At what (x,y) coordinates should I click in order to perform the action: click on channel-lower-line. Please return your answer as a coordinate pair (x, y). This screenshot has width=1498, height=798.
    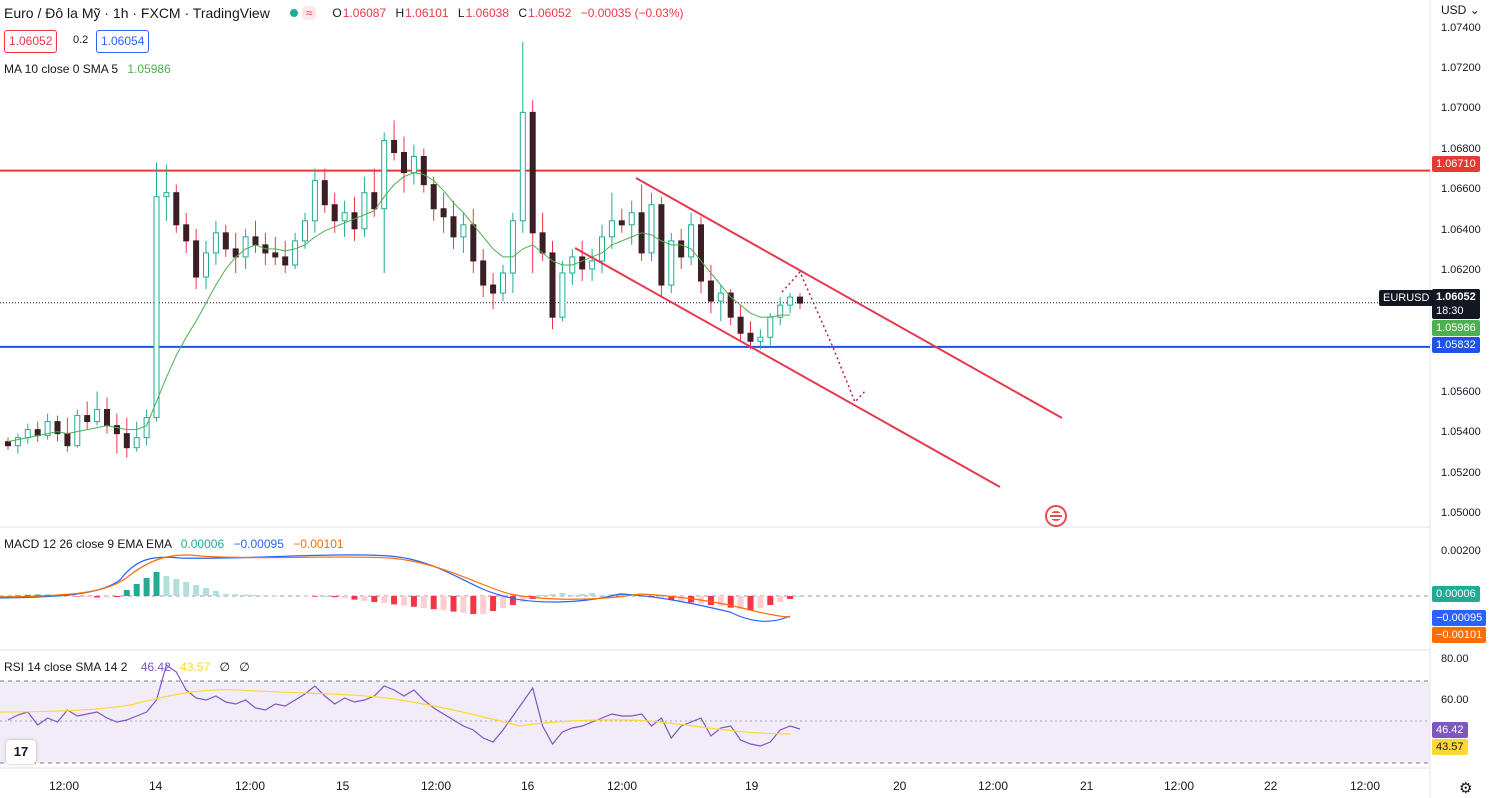
    Looking at the image, I should click on (787, 367).